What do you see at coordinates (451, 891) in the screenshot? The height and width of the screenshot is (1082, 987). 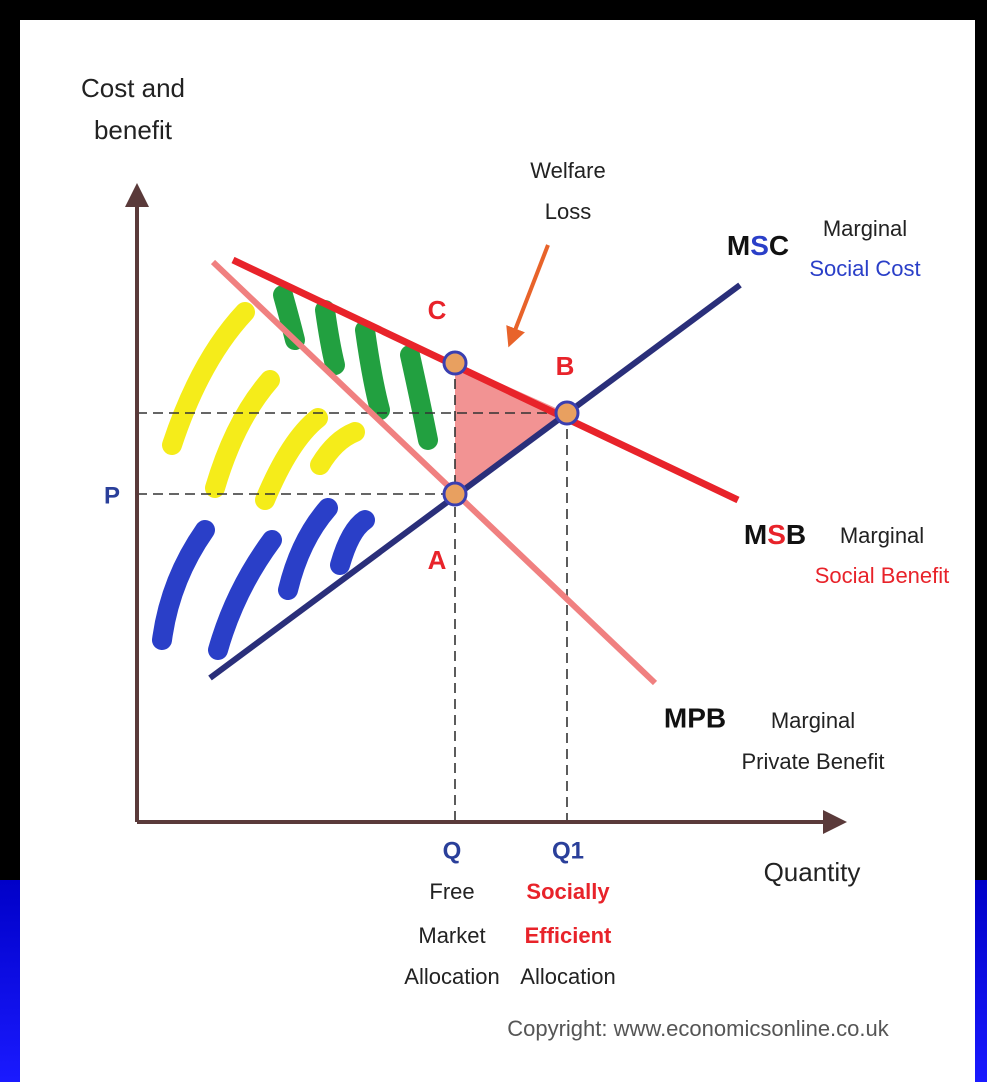 I see `caption: Free` at bounding box center [451, 891].